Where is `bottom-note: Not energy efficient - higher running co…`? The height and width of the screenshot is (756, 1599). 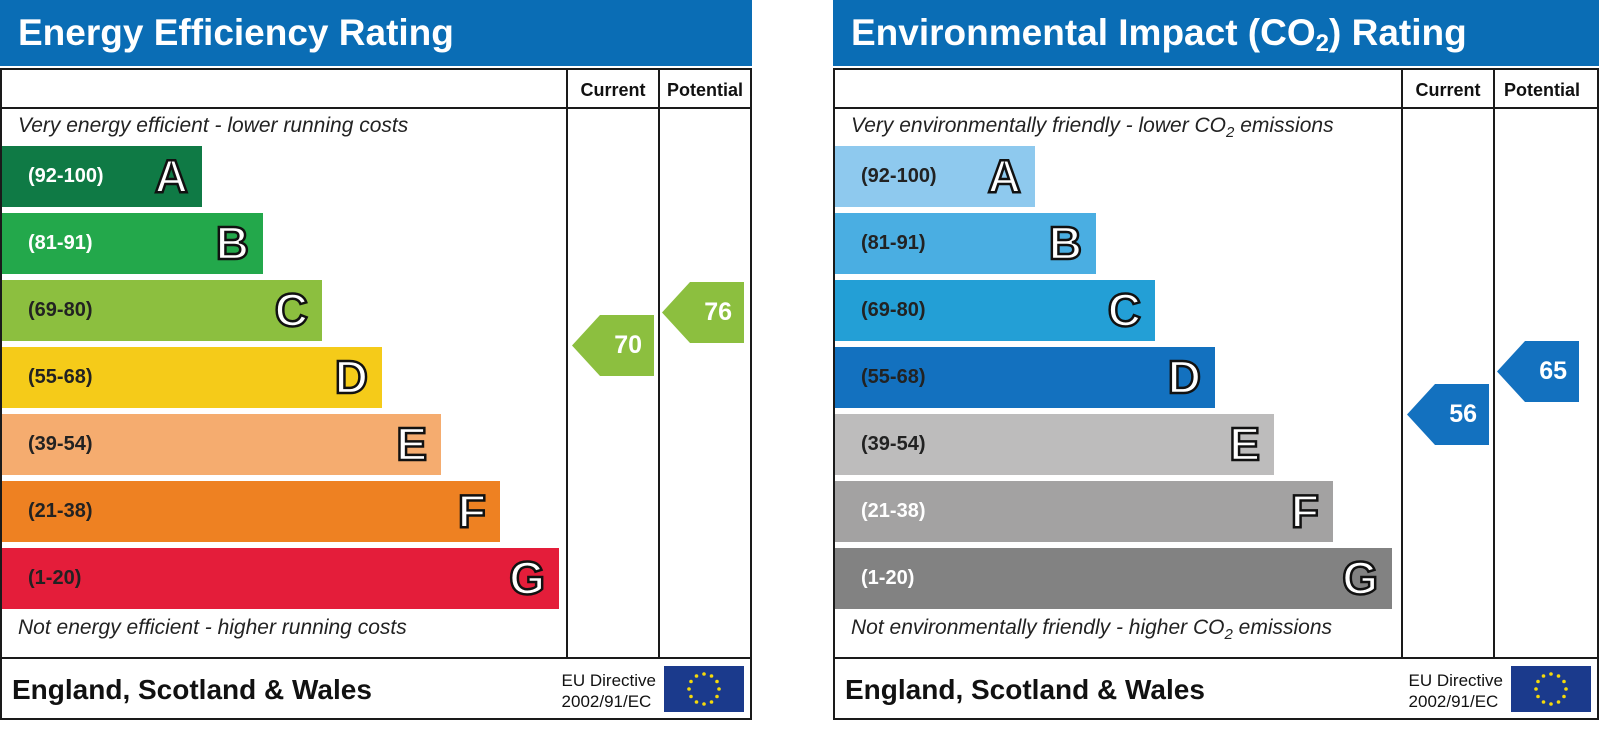 bottom-note: Not energy efficient - higher running co… is located at coordinates (212, 627).